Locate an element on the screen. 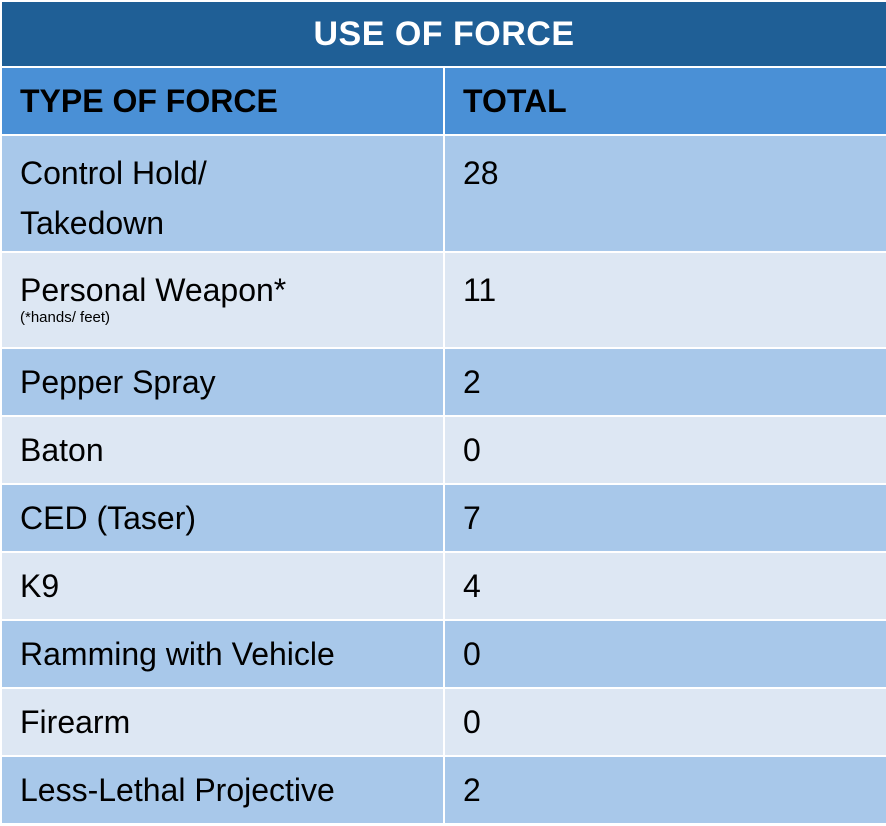  type-label-line2: Takedown is located at coordinates (92, 223).